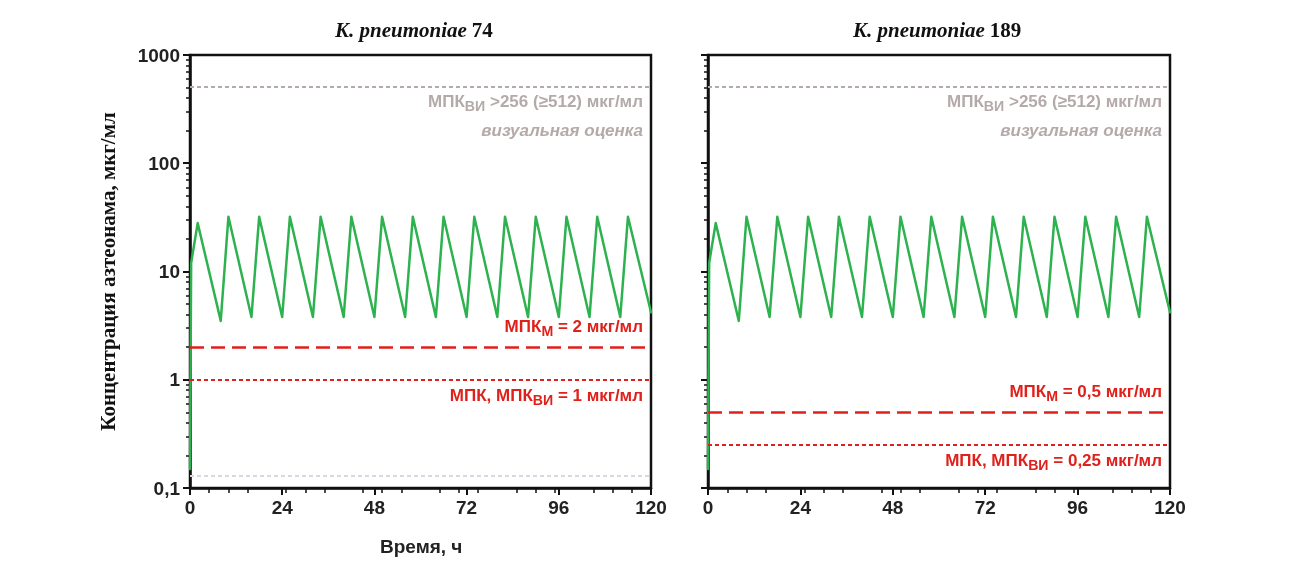 The width and height of the screenshot is (1303, 572). What do you see at coordinates (937, 29) in the screenshot?
I see `chart-title: K. pneumoniae 189` at bounding box center [937, 29].